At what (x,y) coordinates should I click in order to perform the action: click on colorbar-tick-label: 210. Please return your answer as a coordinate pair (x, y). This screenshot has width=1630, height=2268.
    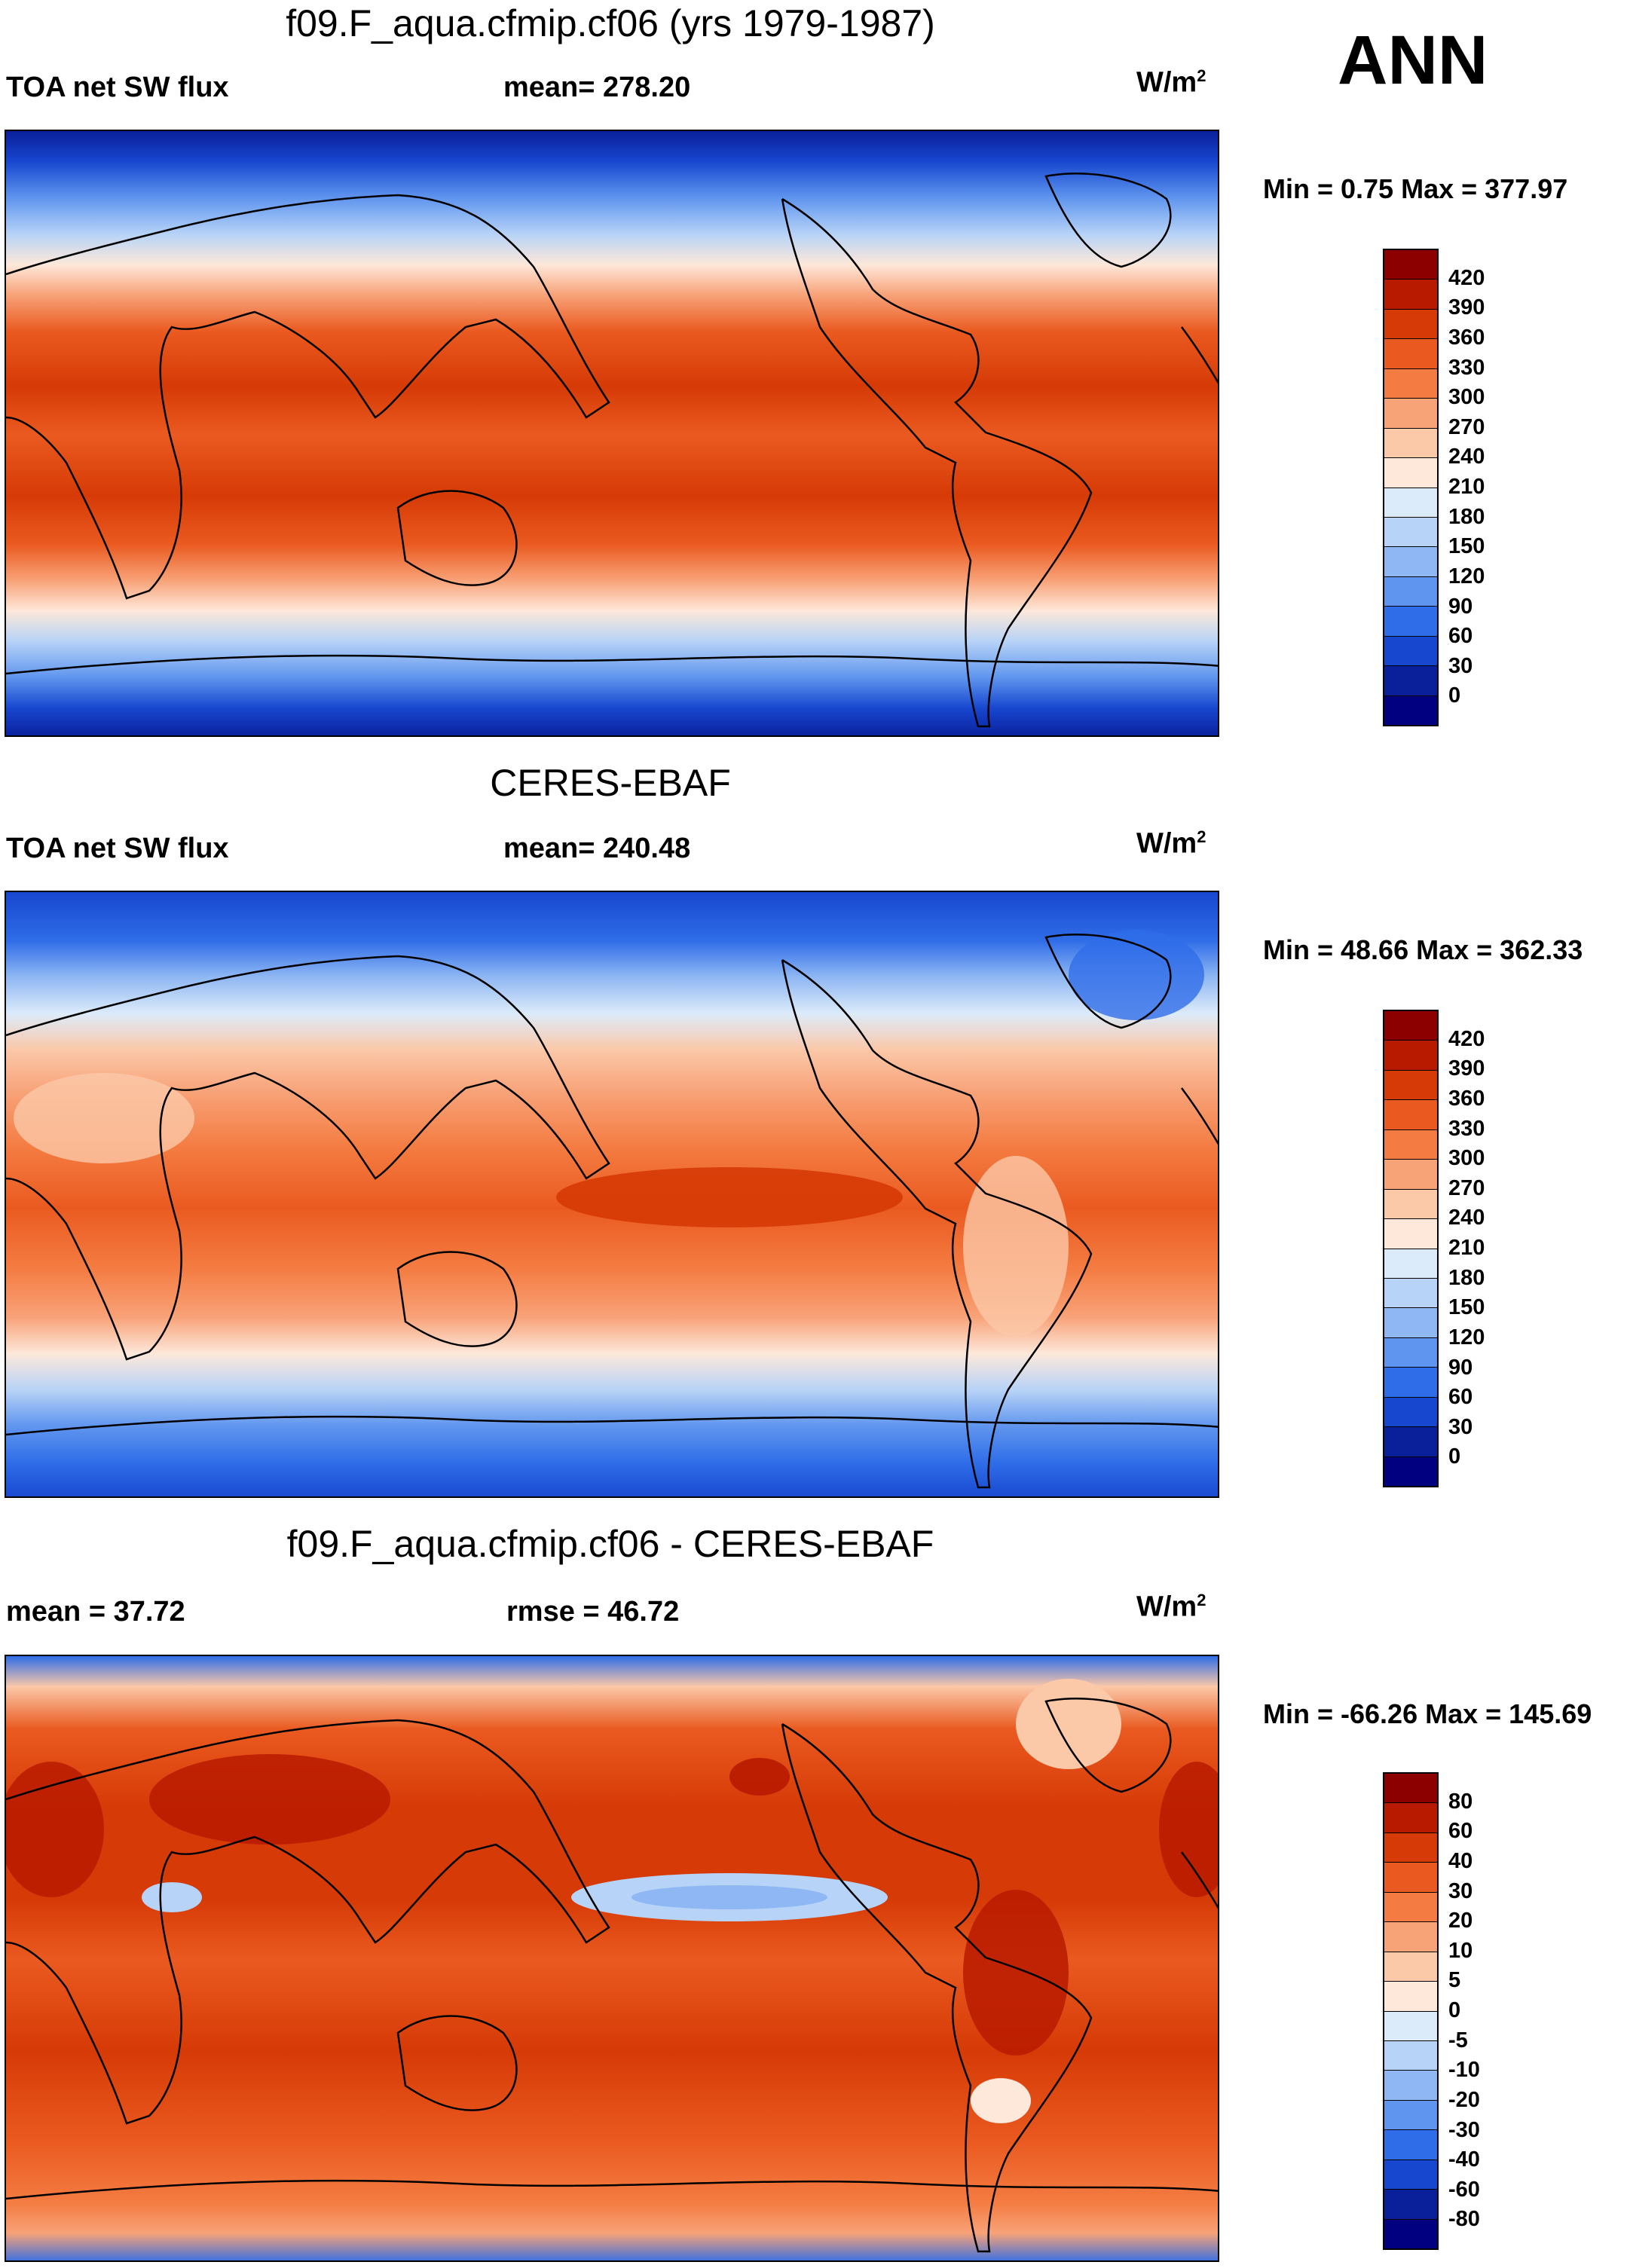
    Looking at the image, I should click on (1466, 1248).